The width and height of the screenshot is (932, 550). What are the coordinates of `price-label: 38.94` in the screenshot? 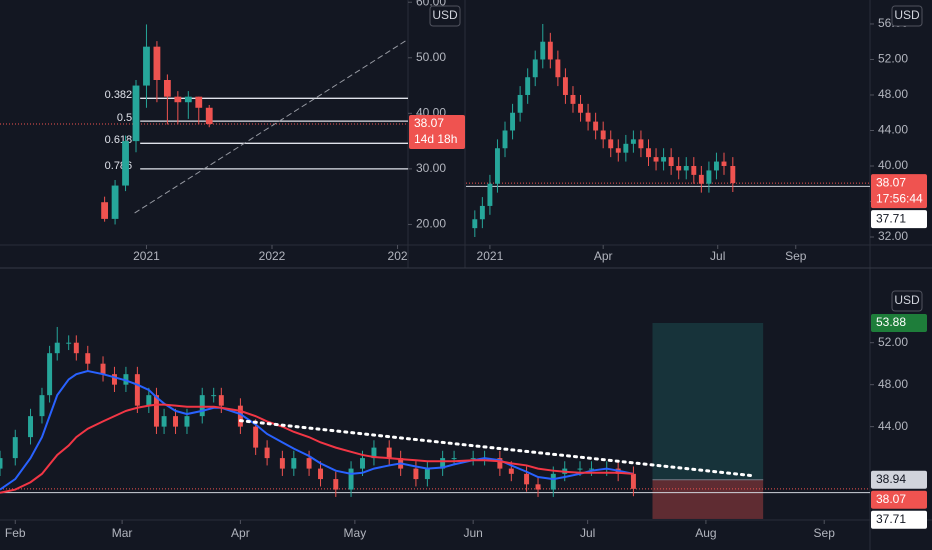 It's located at (891, 479).